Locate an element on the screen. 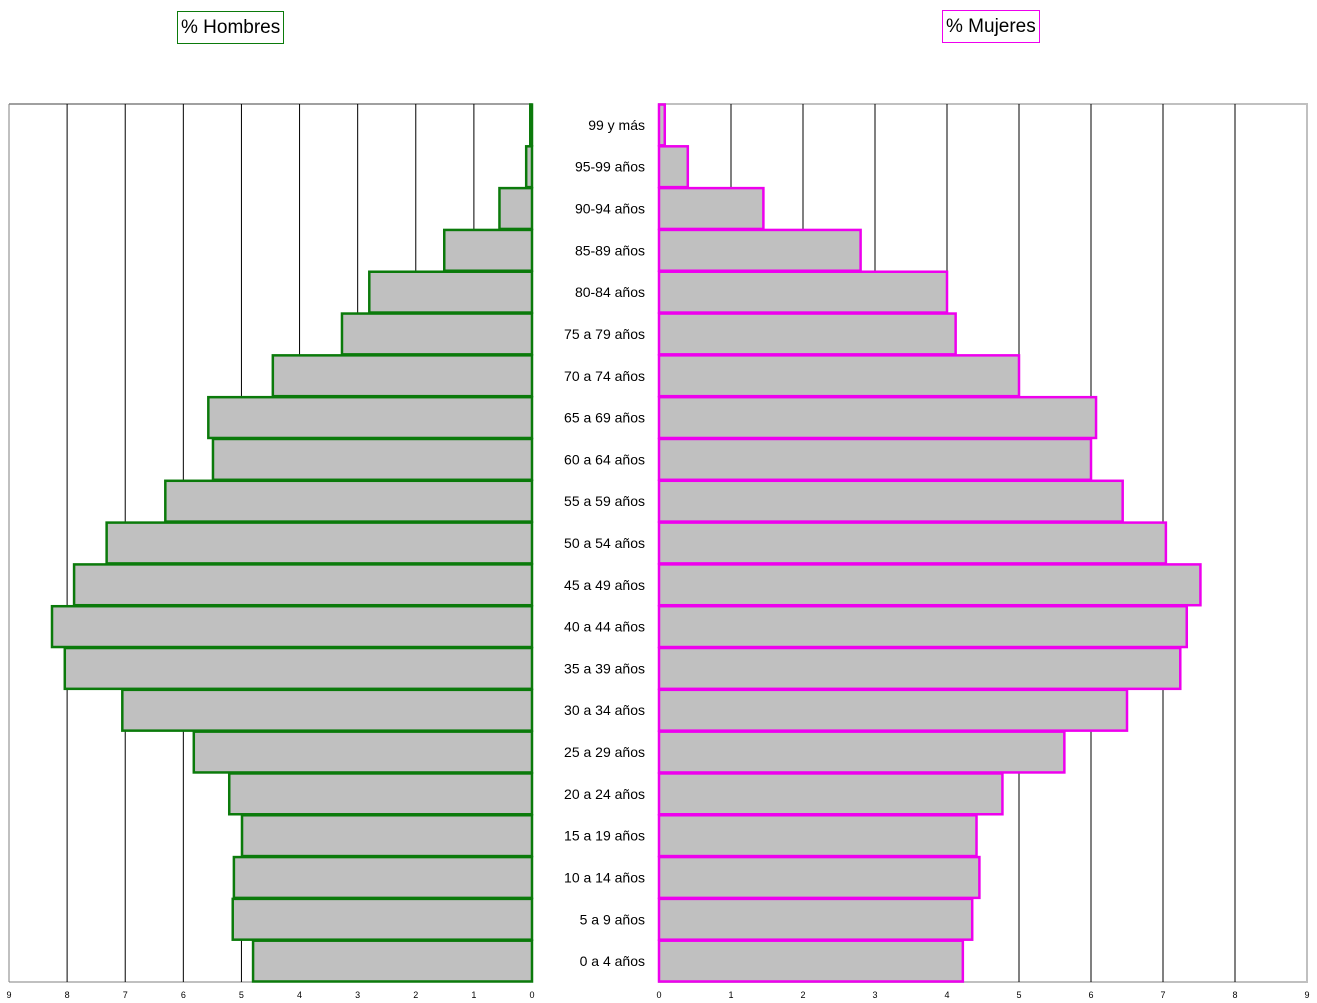 The image size is (1317, 1003). men-tick-label: 8 is located at coordinates (67, 995).